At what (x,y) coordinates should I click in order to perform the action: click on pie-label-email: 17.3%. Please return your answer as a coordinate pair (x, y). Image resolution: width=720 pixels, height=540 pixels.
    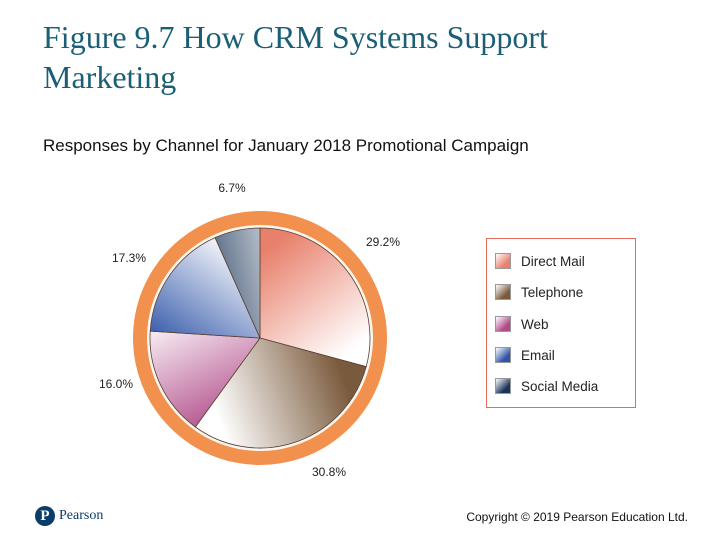
    Looking at the image, I should click on (129, 258).